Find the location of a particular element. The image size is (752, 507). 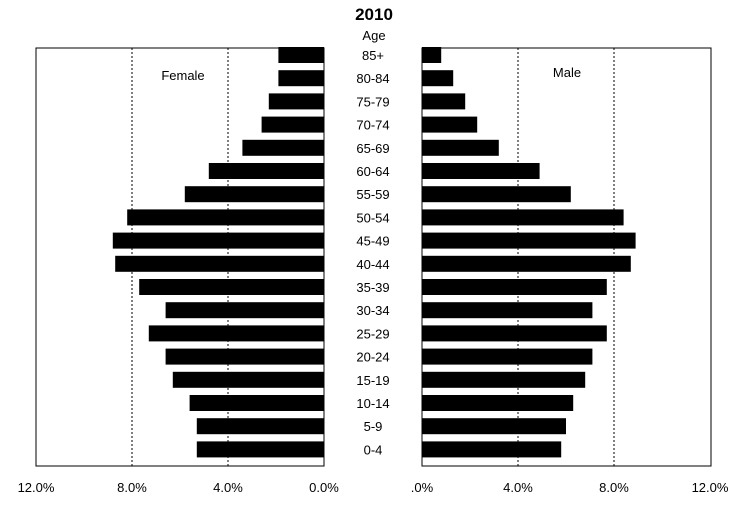

age-label-20-24: 20-24 is located at coordinates (372, 357).